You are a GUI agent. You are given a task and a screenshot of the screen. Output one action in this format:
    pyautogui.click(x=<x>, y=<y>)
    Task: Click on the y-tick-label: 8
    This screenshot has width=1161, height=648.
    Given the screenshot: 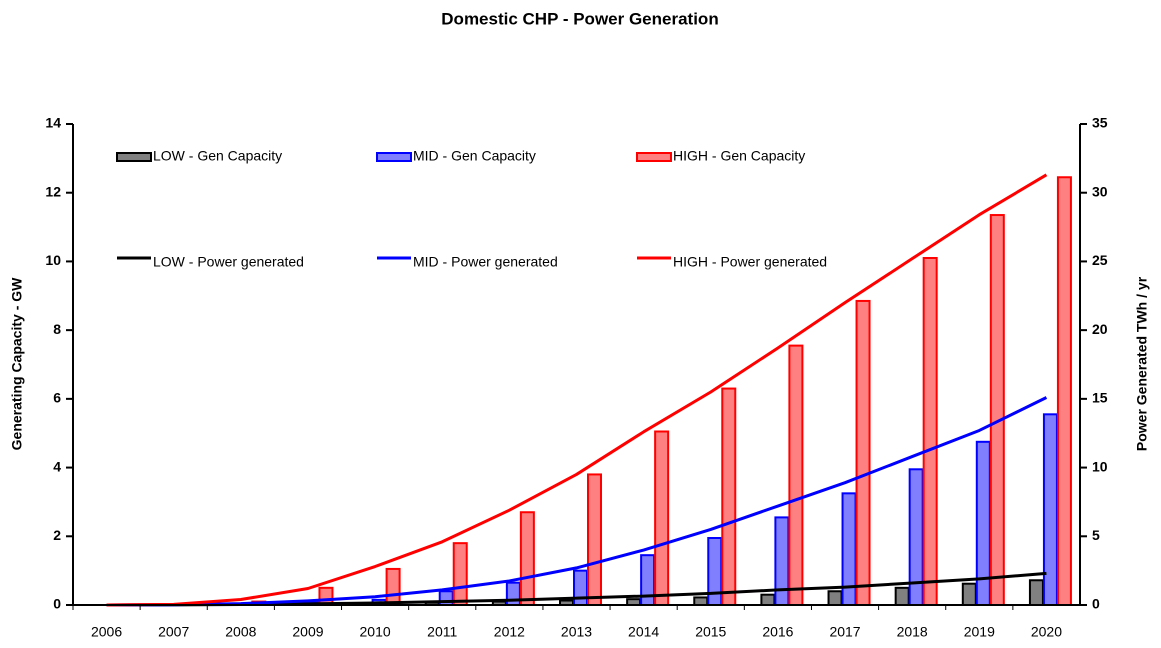 What is the action you would take?
    pyautogui.click(x=57, y=329)
    